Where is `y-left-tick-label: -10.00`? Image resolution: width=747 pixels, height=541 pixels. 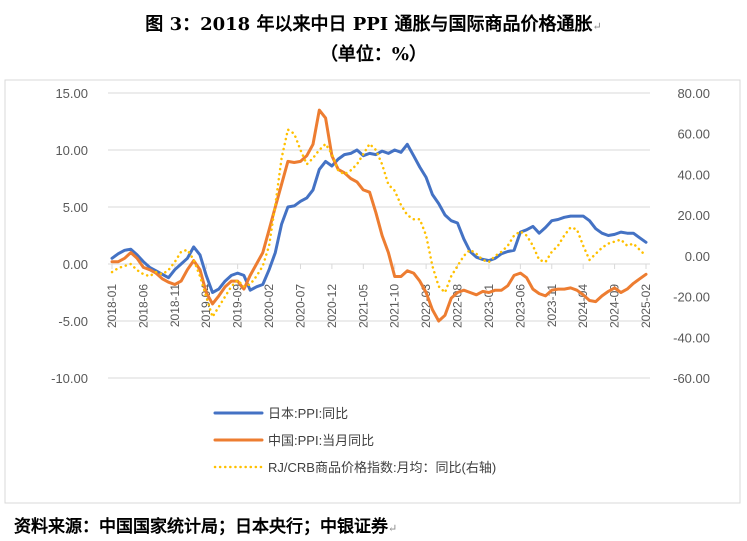
y-left-tick-label: -10.00 is located at coordinates (69, 378).